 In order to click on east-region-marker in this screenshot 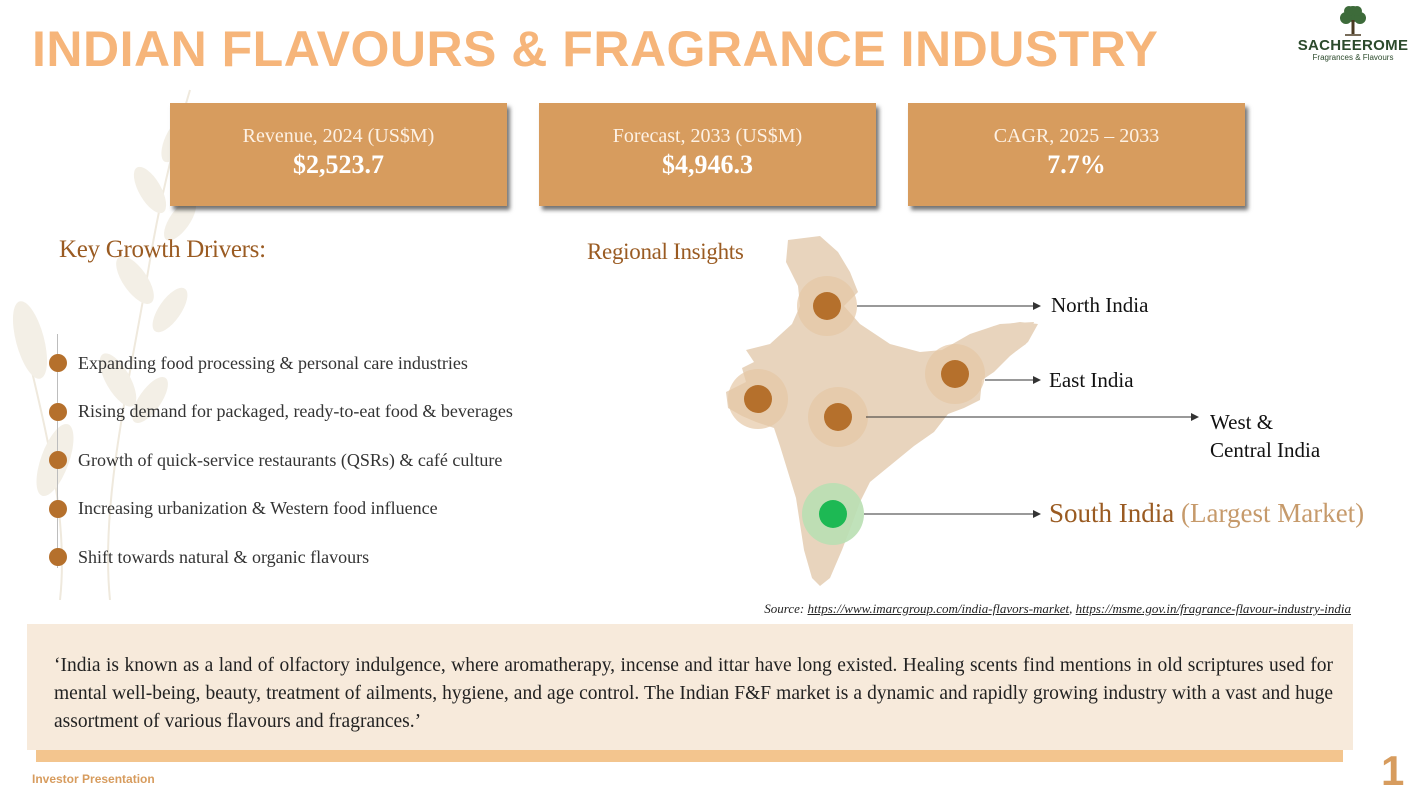, I will do `click(955, 374)`.